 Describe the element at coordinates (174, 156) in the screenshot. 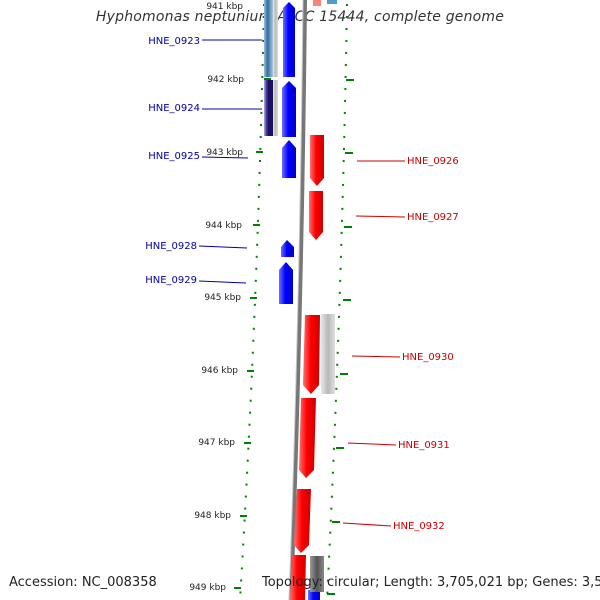

I see `gene-label-hne-0925: HNE_0925` at that location.